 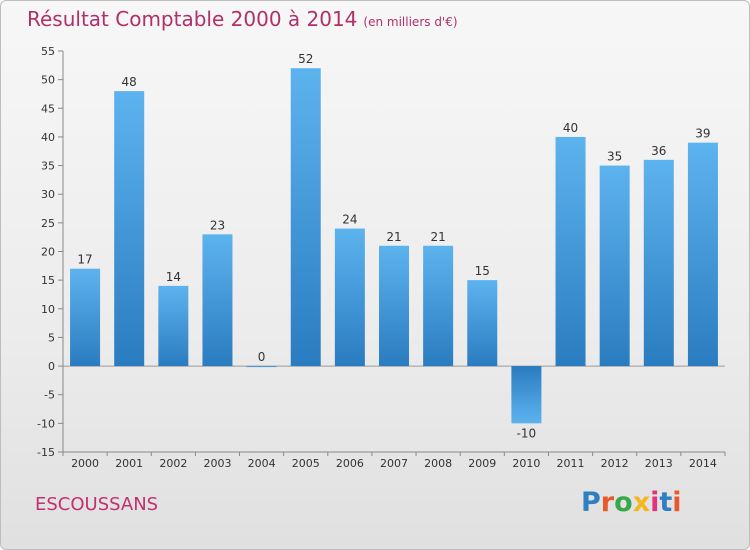 I want to click on value-label-2003: 23, so click(x=217, y=225).